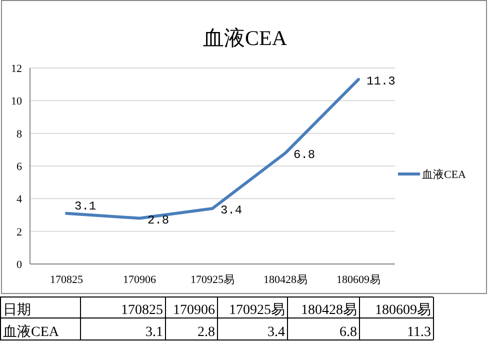 This screenshot has width=488, height=357. I want to click on y-tick-label: 0, so click(19, 265).